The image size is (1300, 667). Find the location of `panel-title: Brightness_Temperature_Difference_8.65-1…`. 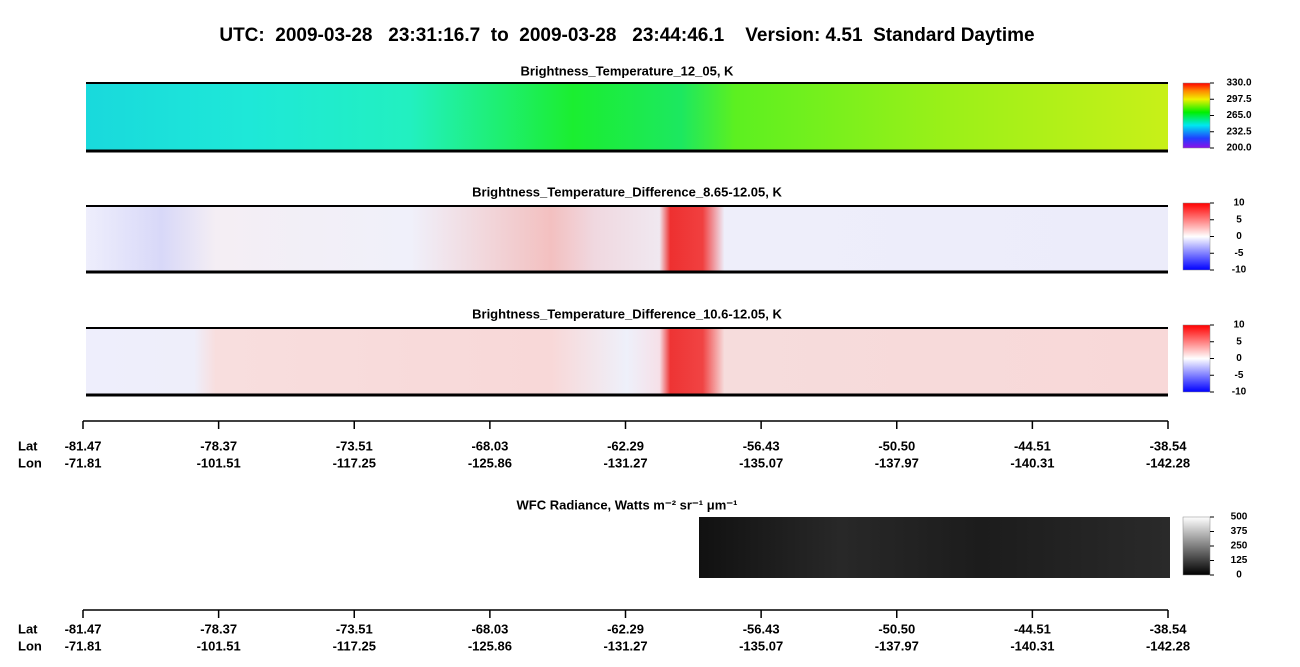

panel-title: Brightness_Temperature_Difference_8.65-1… is located at coordinates (627, 191).